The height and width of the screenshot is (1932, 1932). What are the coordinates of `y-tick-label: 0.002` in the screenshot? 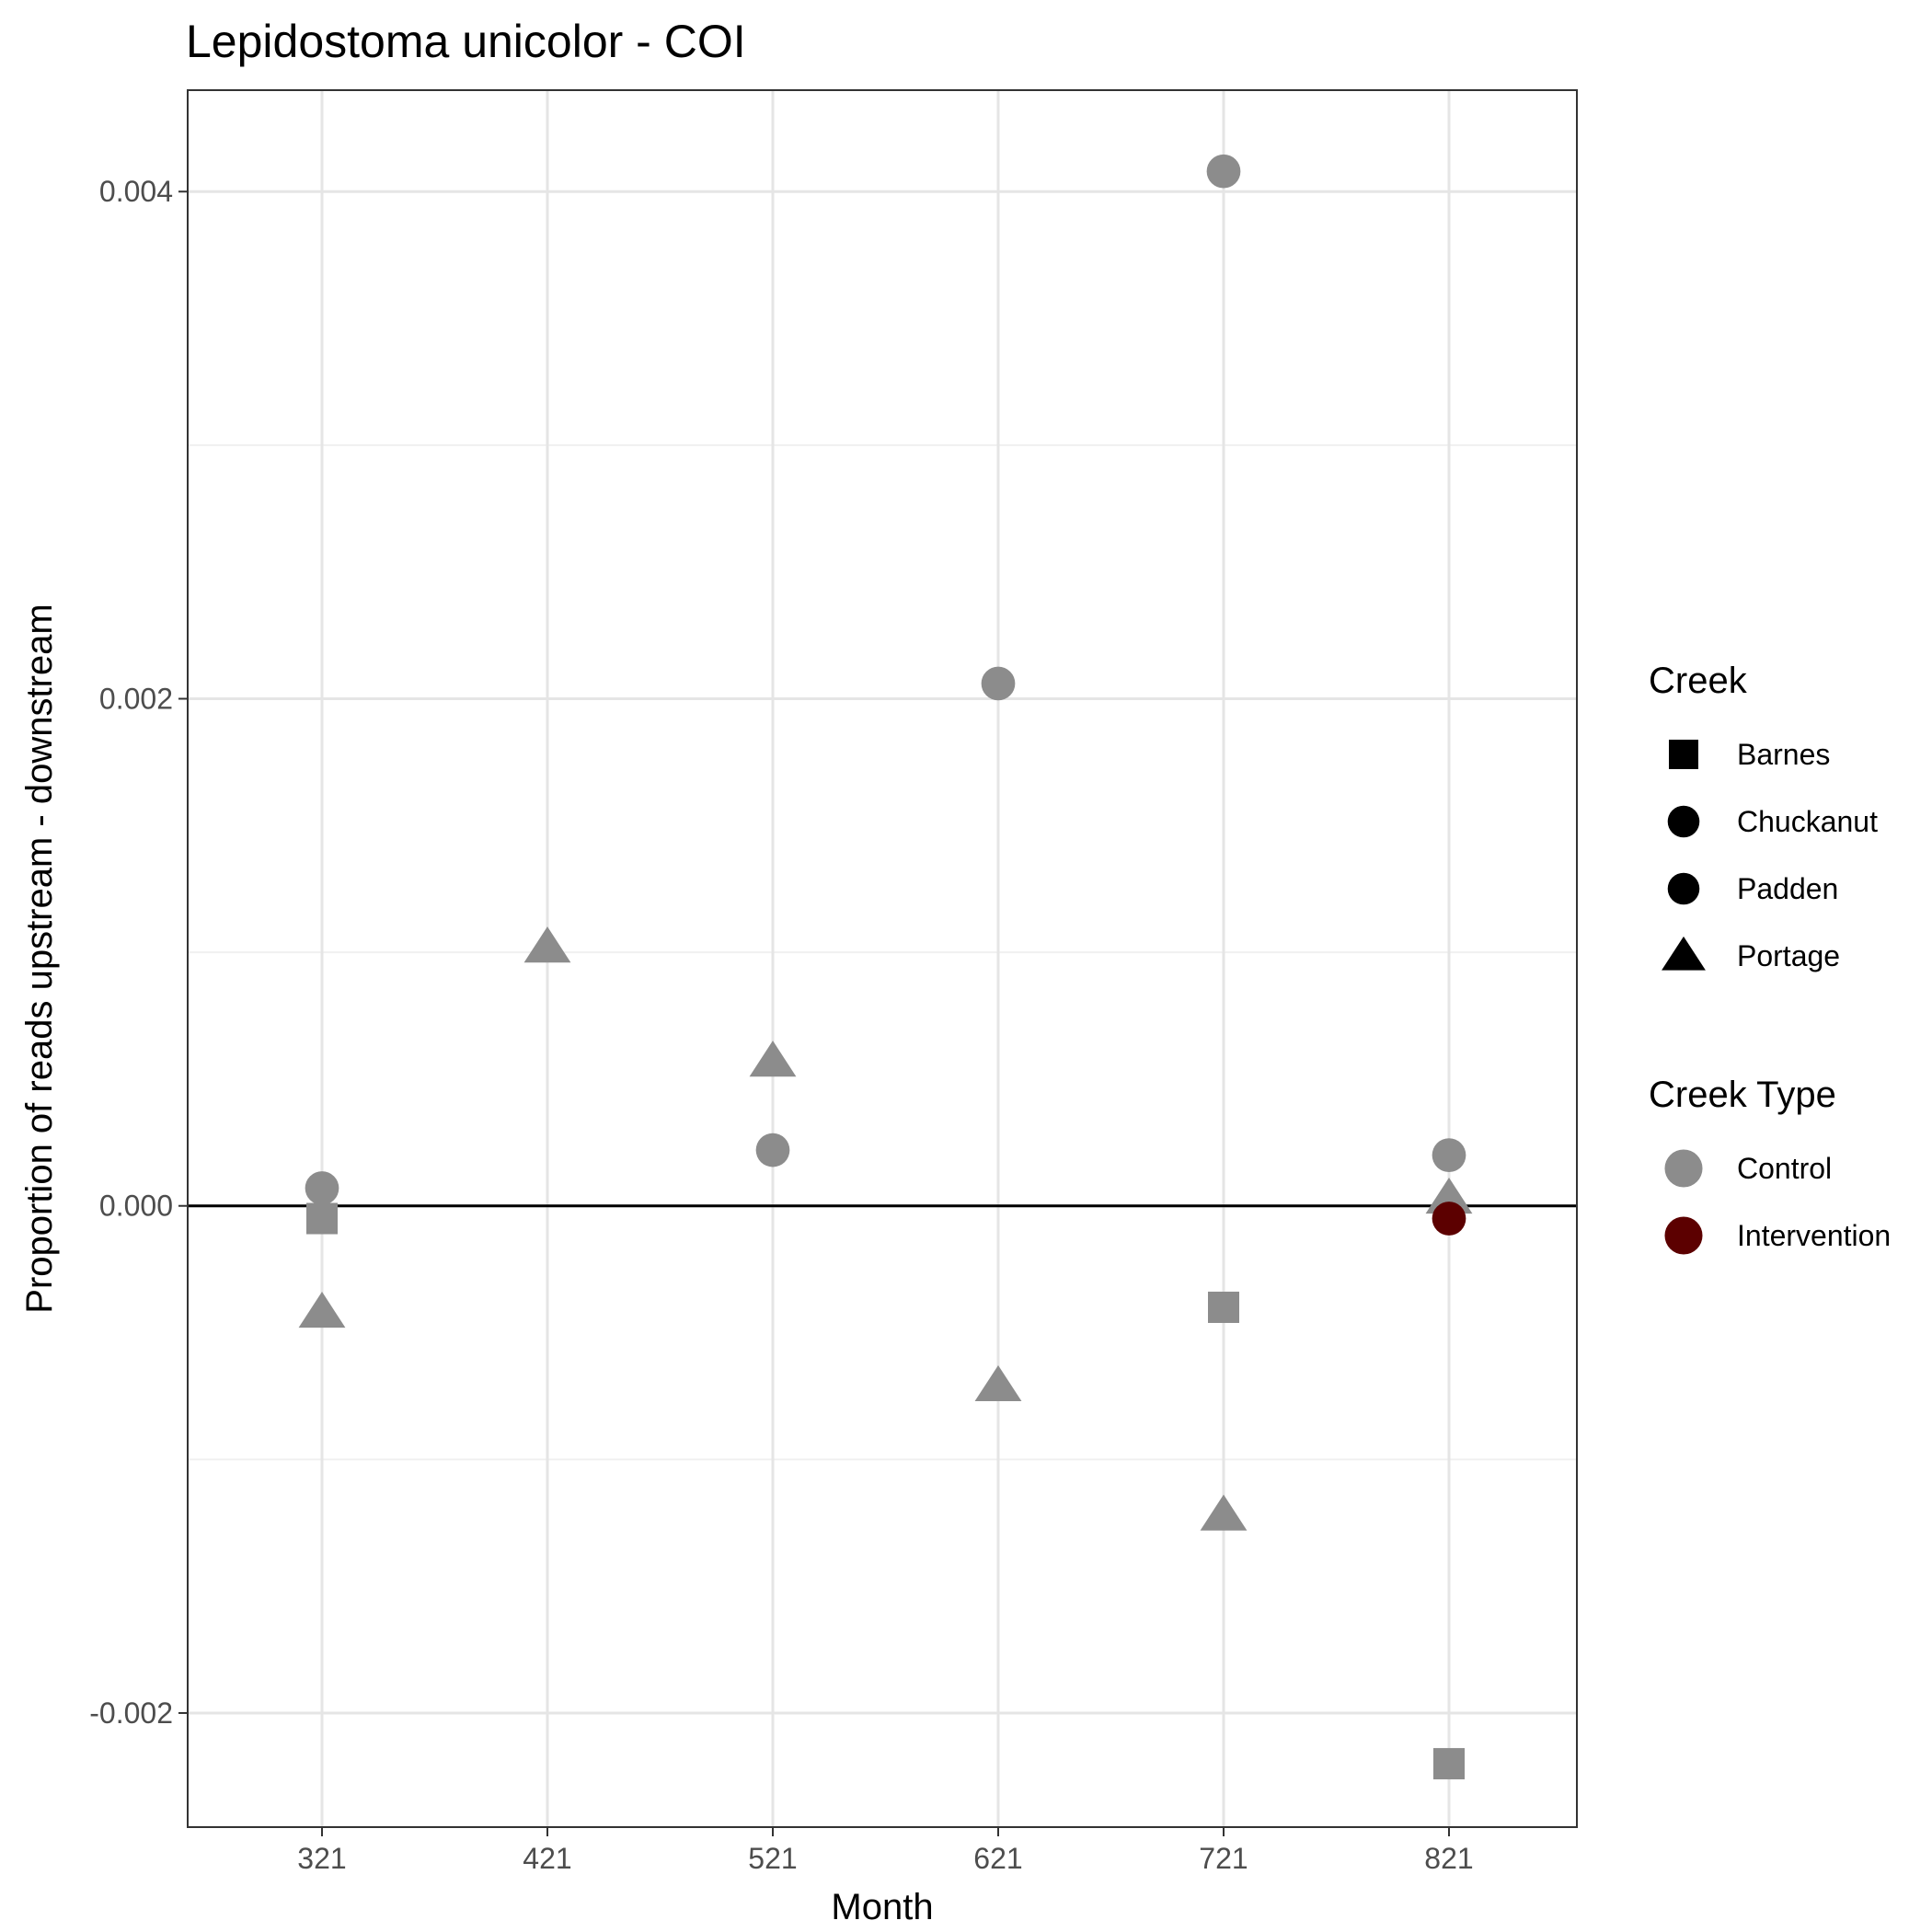 It's located at (136, 698).